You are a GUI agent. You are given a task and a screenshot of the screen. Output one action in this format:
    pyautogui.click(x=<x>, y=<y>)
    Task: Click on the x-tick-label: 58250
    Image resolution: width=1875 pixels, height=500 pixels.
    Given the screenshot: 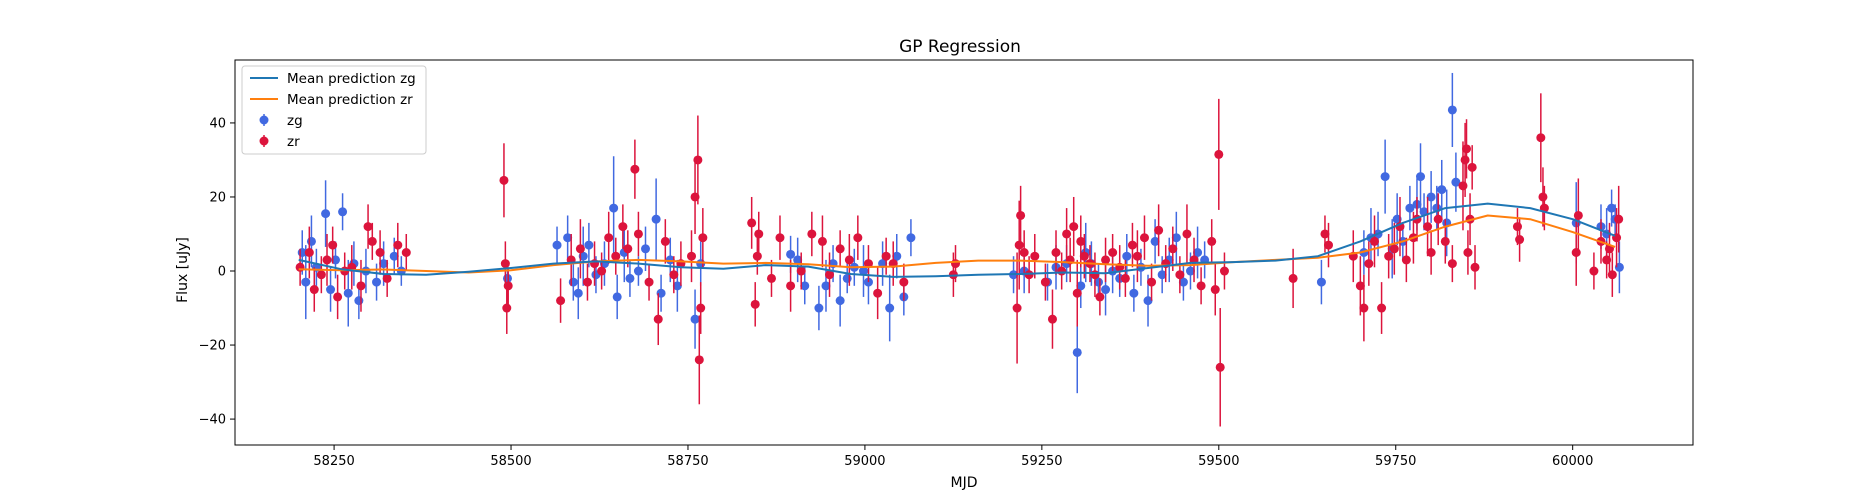 What is the action you would take?
    pyautogui.click(x=333, y=461)
    